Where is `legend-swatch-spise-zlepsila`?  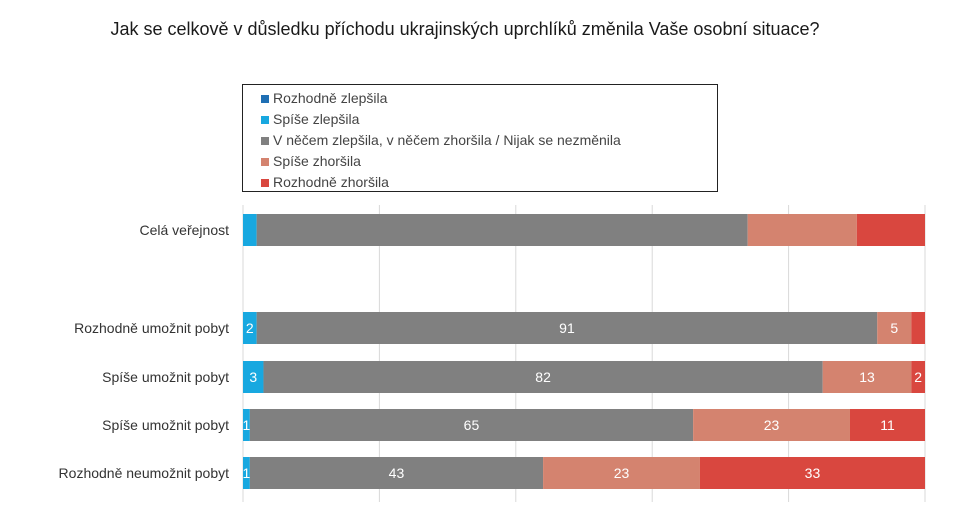 legend-swatch-spise-zlepsila is located at coordinates (265, 120).